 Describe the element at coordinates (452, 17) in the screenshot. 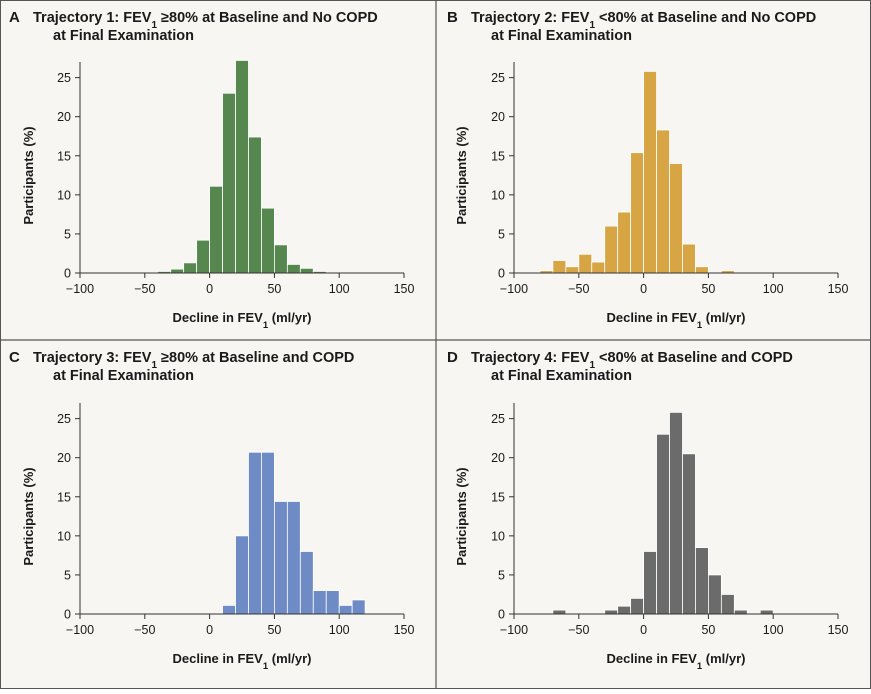

I see `panel-letter: B` at that location.